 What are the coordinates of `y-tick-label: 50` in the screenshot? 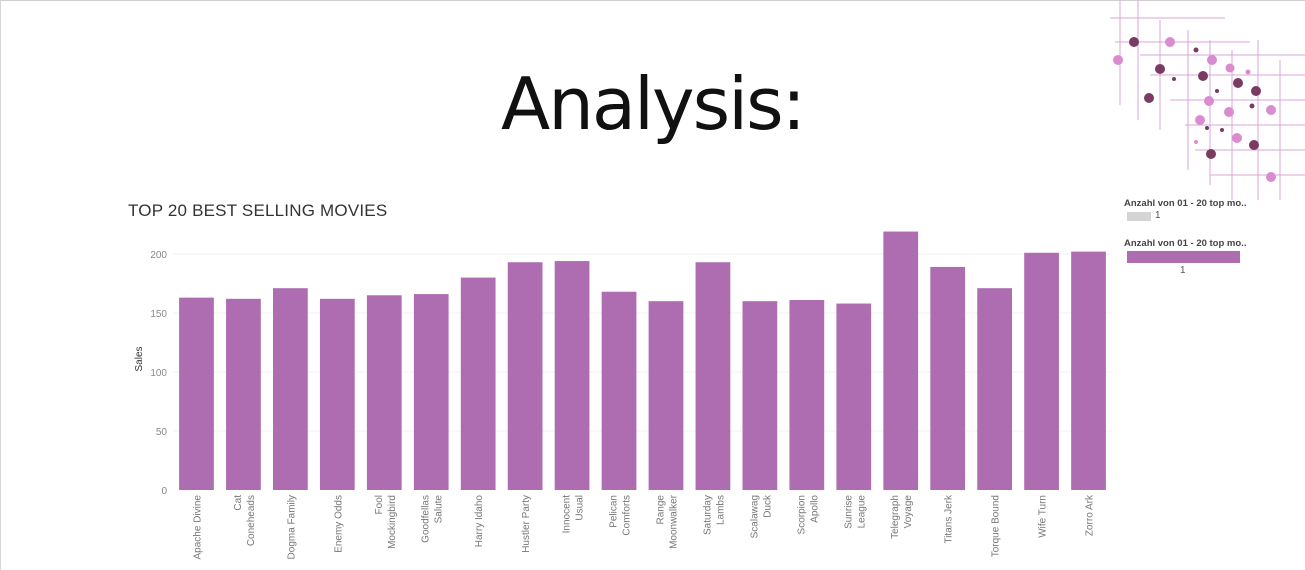 It's located at (162, 432).